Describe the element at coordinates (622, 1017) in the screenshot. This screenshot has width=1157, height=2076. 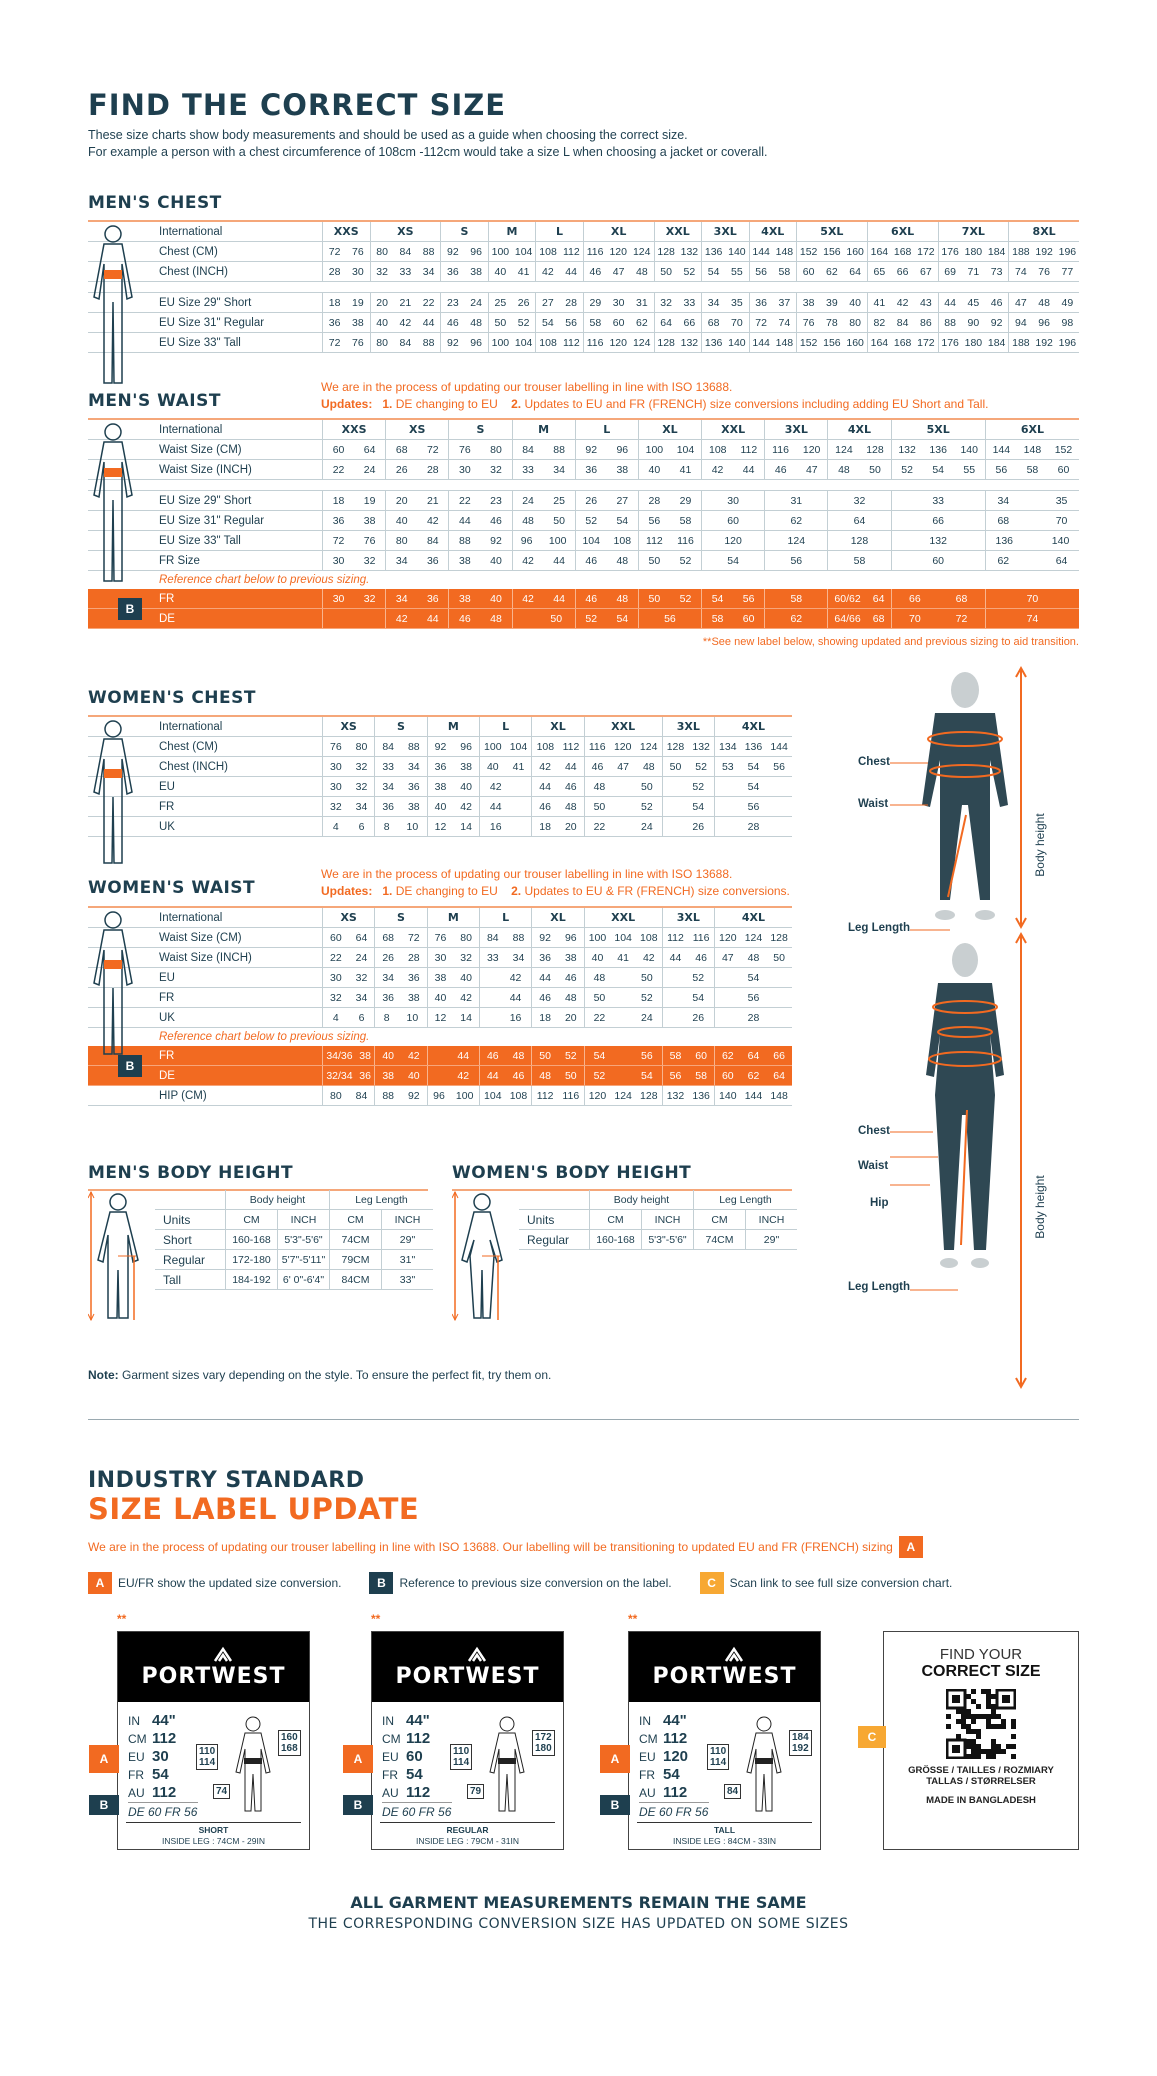
I see `size-group-cell: 22 24` at that location.